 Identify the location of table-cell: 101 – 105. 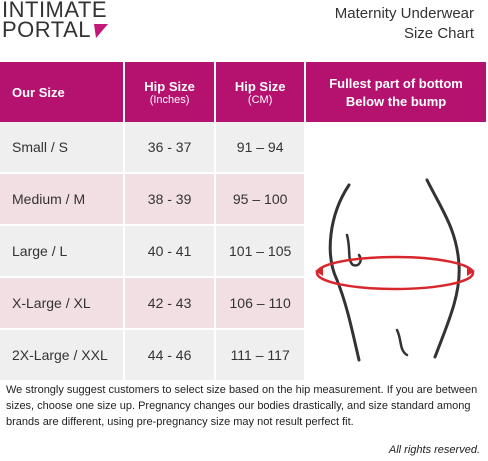
(261, 251).